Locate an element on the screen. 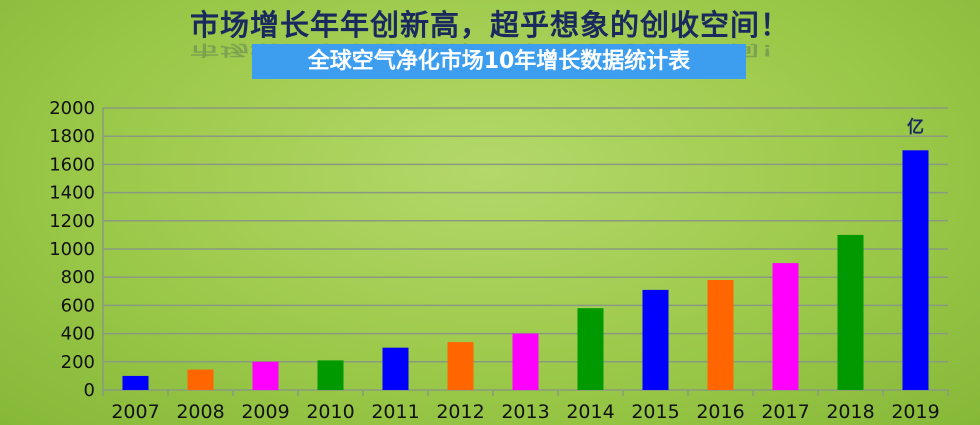 The width and height of the screenshot is (980, 425). x-tick-label: 2014 is located at coordinates (590, 412).